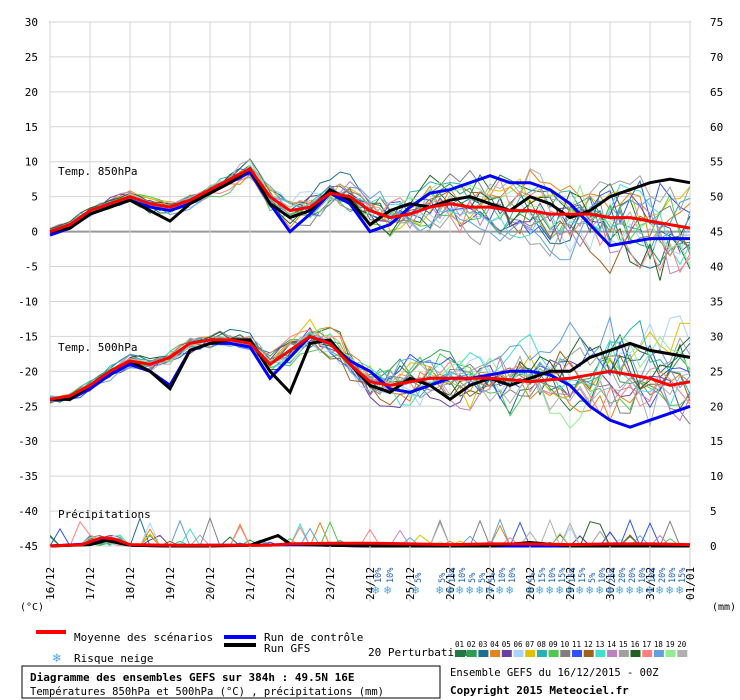  Describe the element at coordinates (250, 583) in the screenshot. I see `date-label: 21/12` at that location.